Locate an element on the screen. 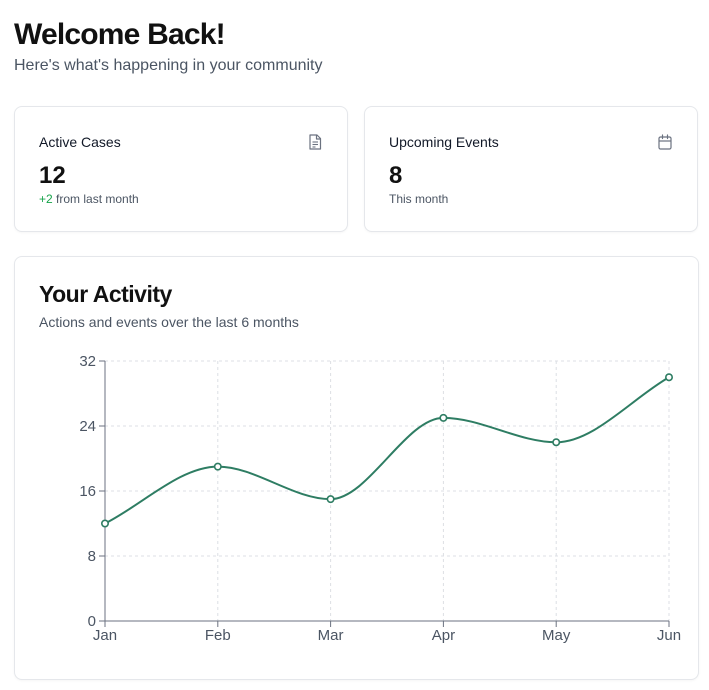  x-tick-label: May is located at coordinates (556, 635).